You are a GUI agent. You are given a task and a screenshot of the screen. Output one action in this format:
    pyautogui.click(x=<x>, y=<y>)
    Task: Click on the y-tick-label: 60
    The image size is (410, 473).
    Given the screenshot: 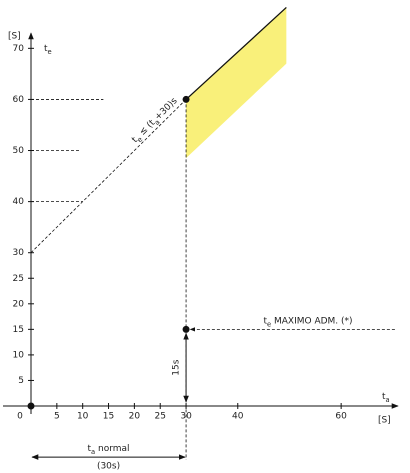 What is the action you would take?
    pyautogui.click(x=19, y=100)
    